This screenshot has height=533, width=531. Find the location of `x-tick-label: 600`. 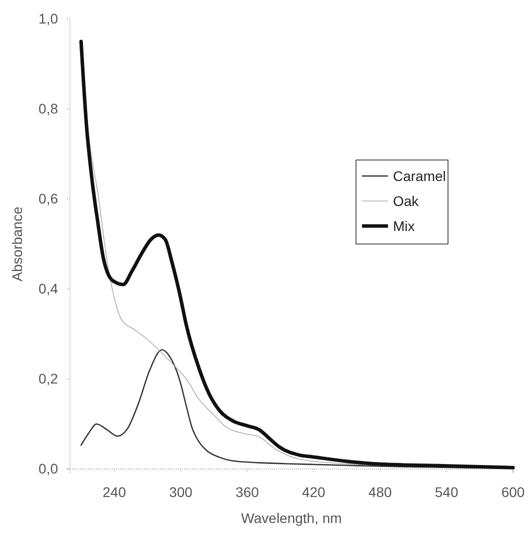

x-tick-label: 600 is located at coordinates (513, 492).